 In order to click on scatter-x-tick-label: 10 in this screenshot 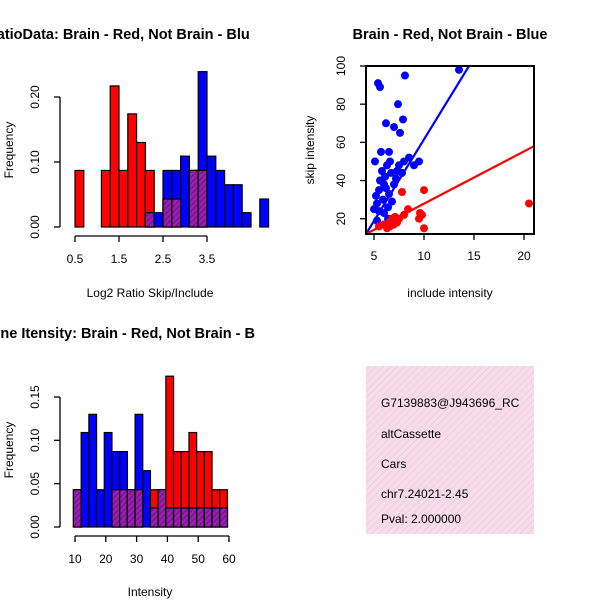, I will do `click(424, 256)`.